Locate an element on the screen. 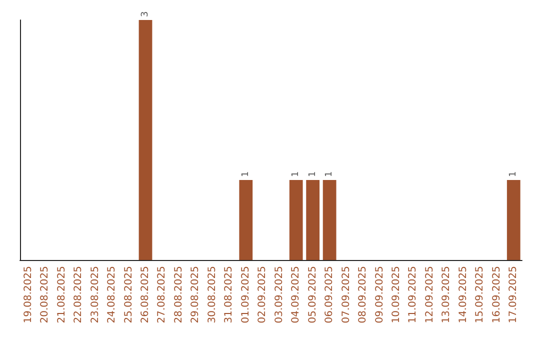  x-tick-label: 04.09.2025 is located at coordinates (296, 295).